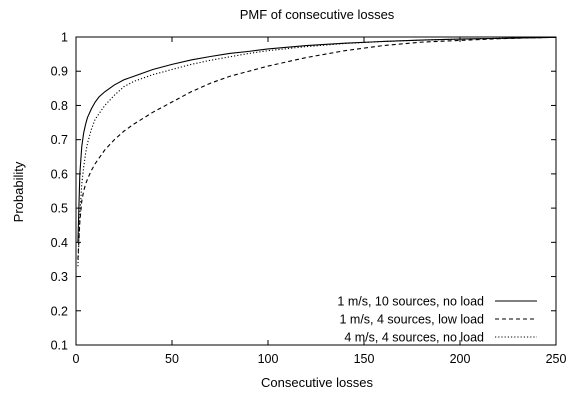  What do you see at coordinates (59, 243) in the screenshot?
I see `y-tick-label: 0.4` at bounding box center [59, 243].